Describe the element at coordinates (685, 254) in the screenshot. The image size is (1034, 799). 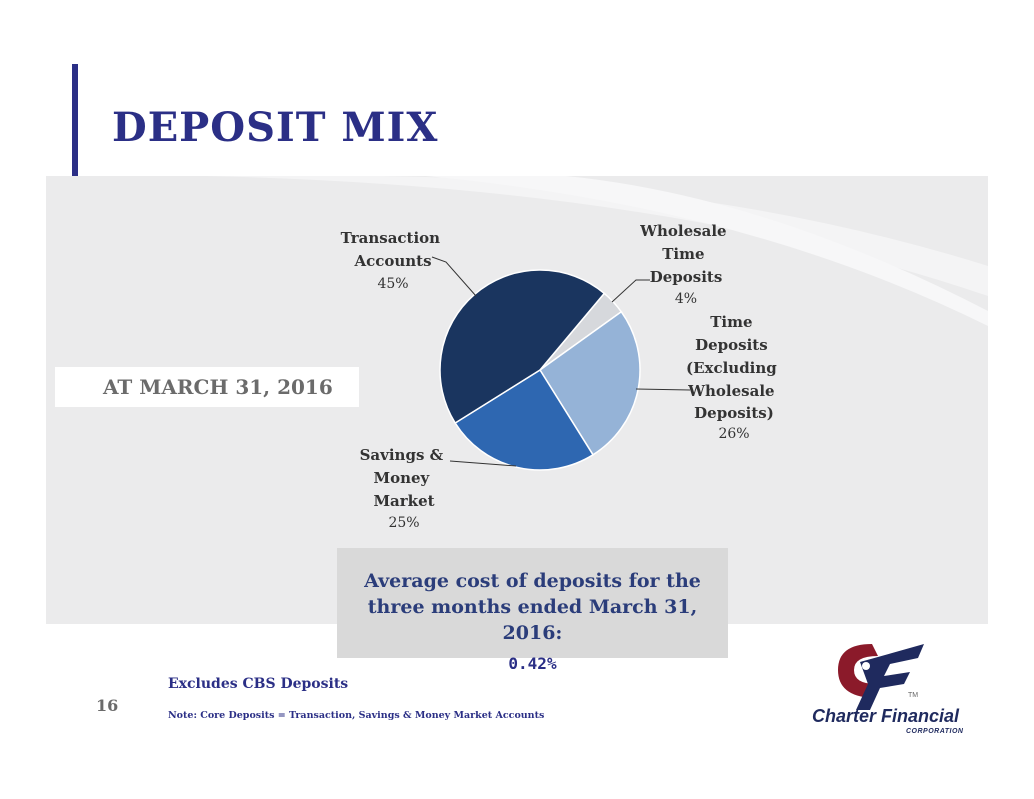
I see `slice-label-wholesale: Wholesale Time Deposits` at that location.